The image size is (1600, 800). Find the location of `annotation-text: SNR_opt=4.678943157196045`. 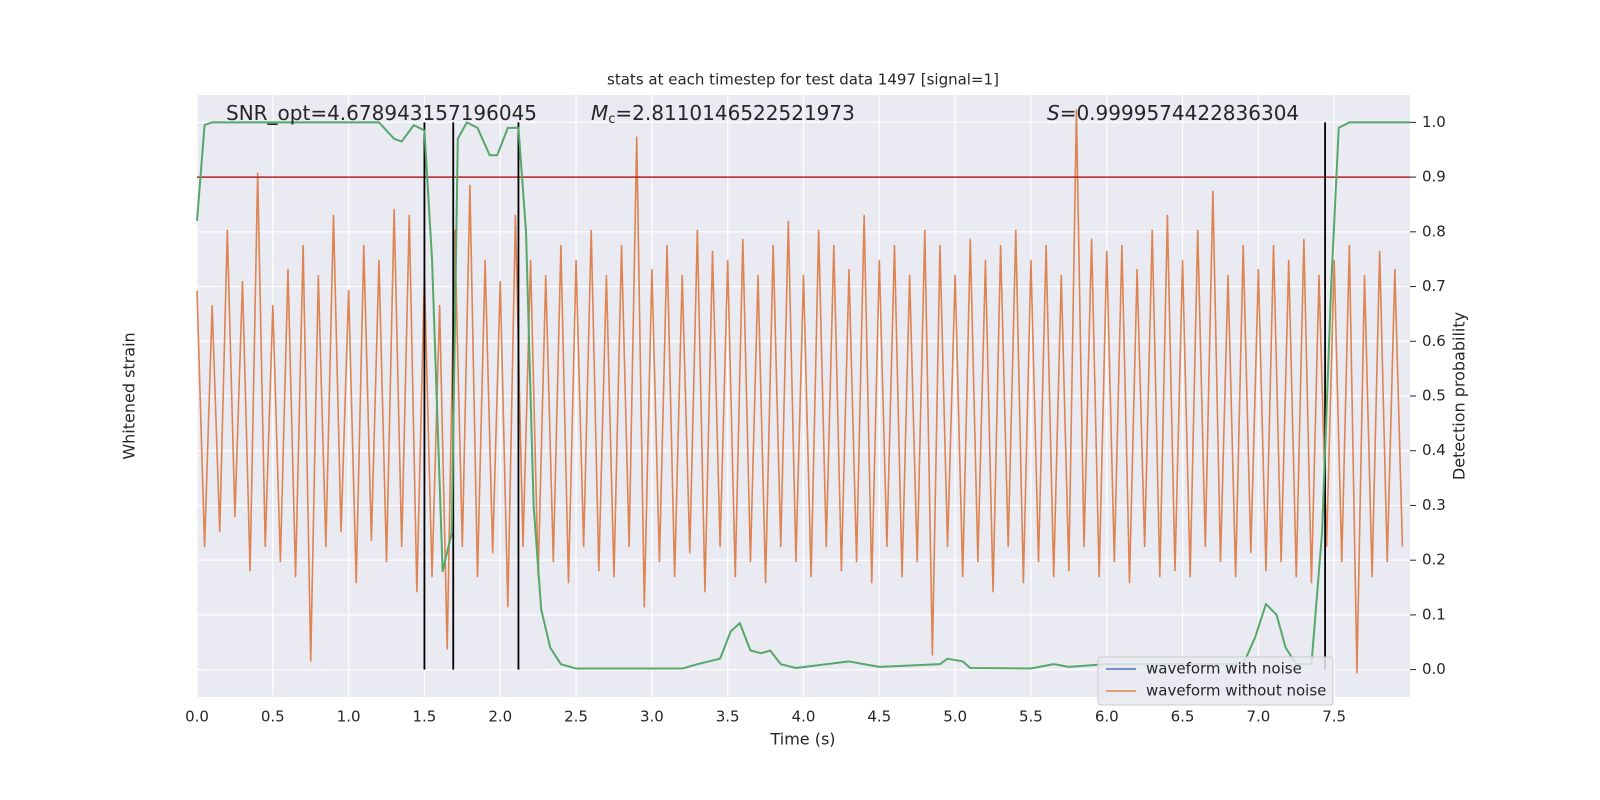

annotation-text: SNR_opt=4.678943157196045 is located at coordinates (381, 113).